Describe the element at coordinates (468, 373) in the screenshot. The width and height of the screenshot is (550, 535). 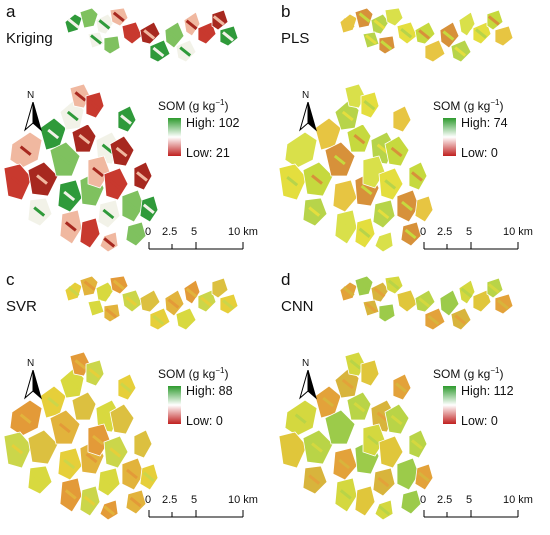
I see `legend-title: SOM (g kg−1)` at that location.